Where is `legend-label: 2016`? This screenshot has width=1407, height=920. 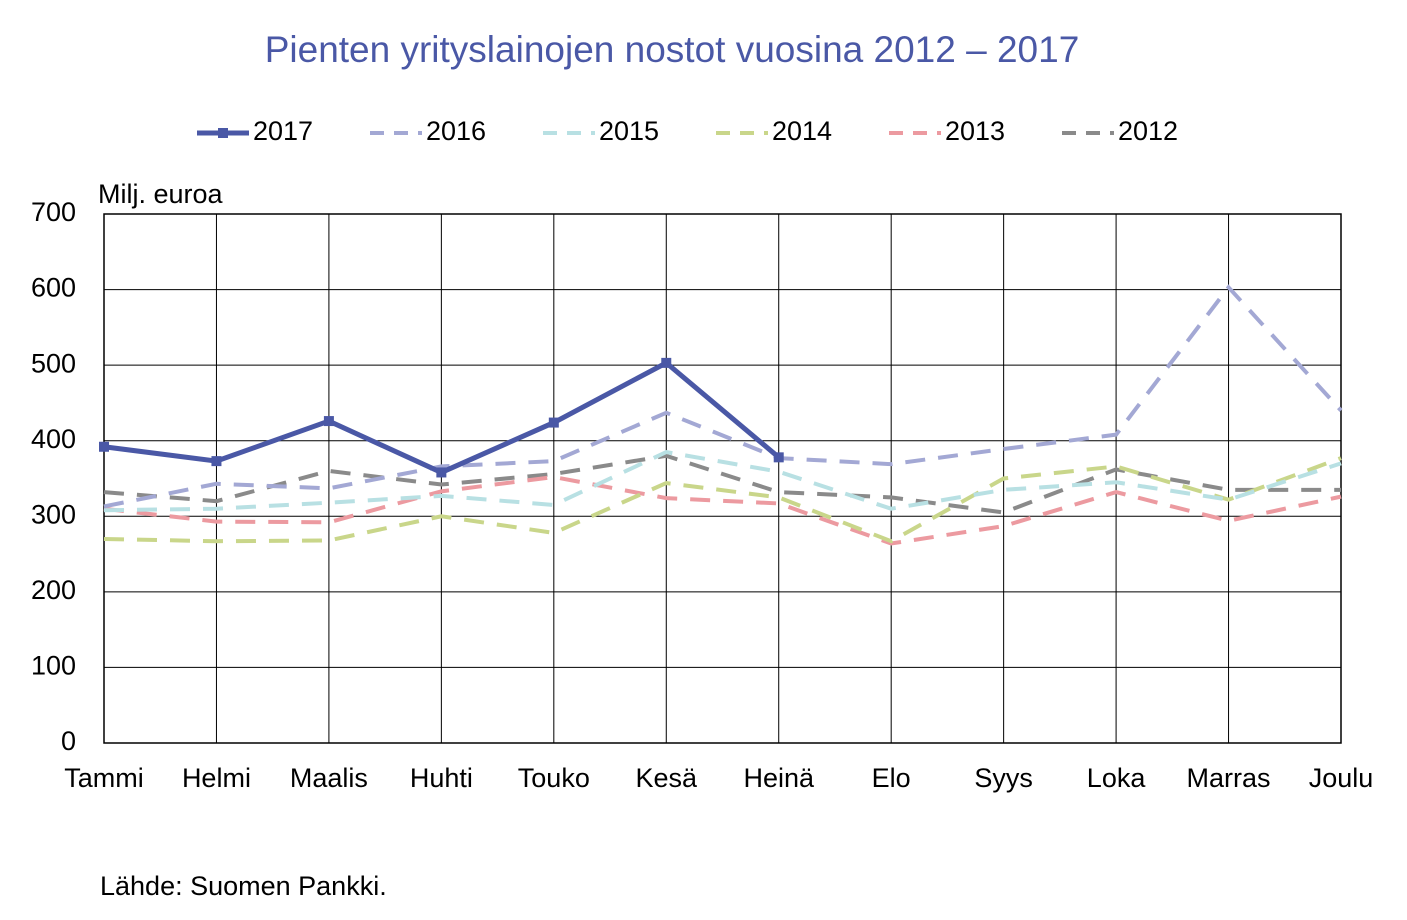
legend-label: 2016 is located at coordinates (456, 131).